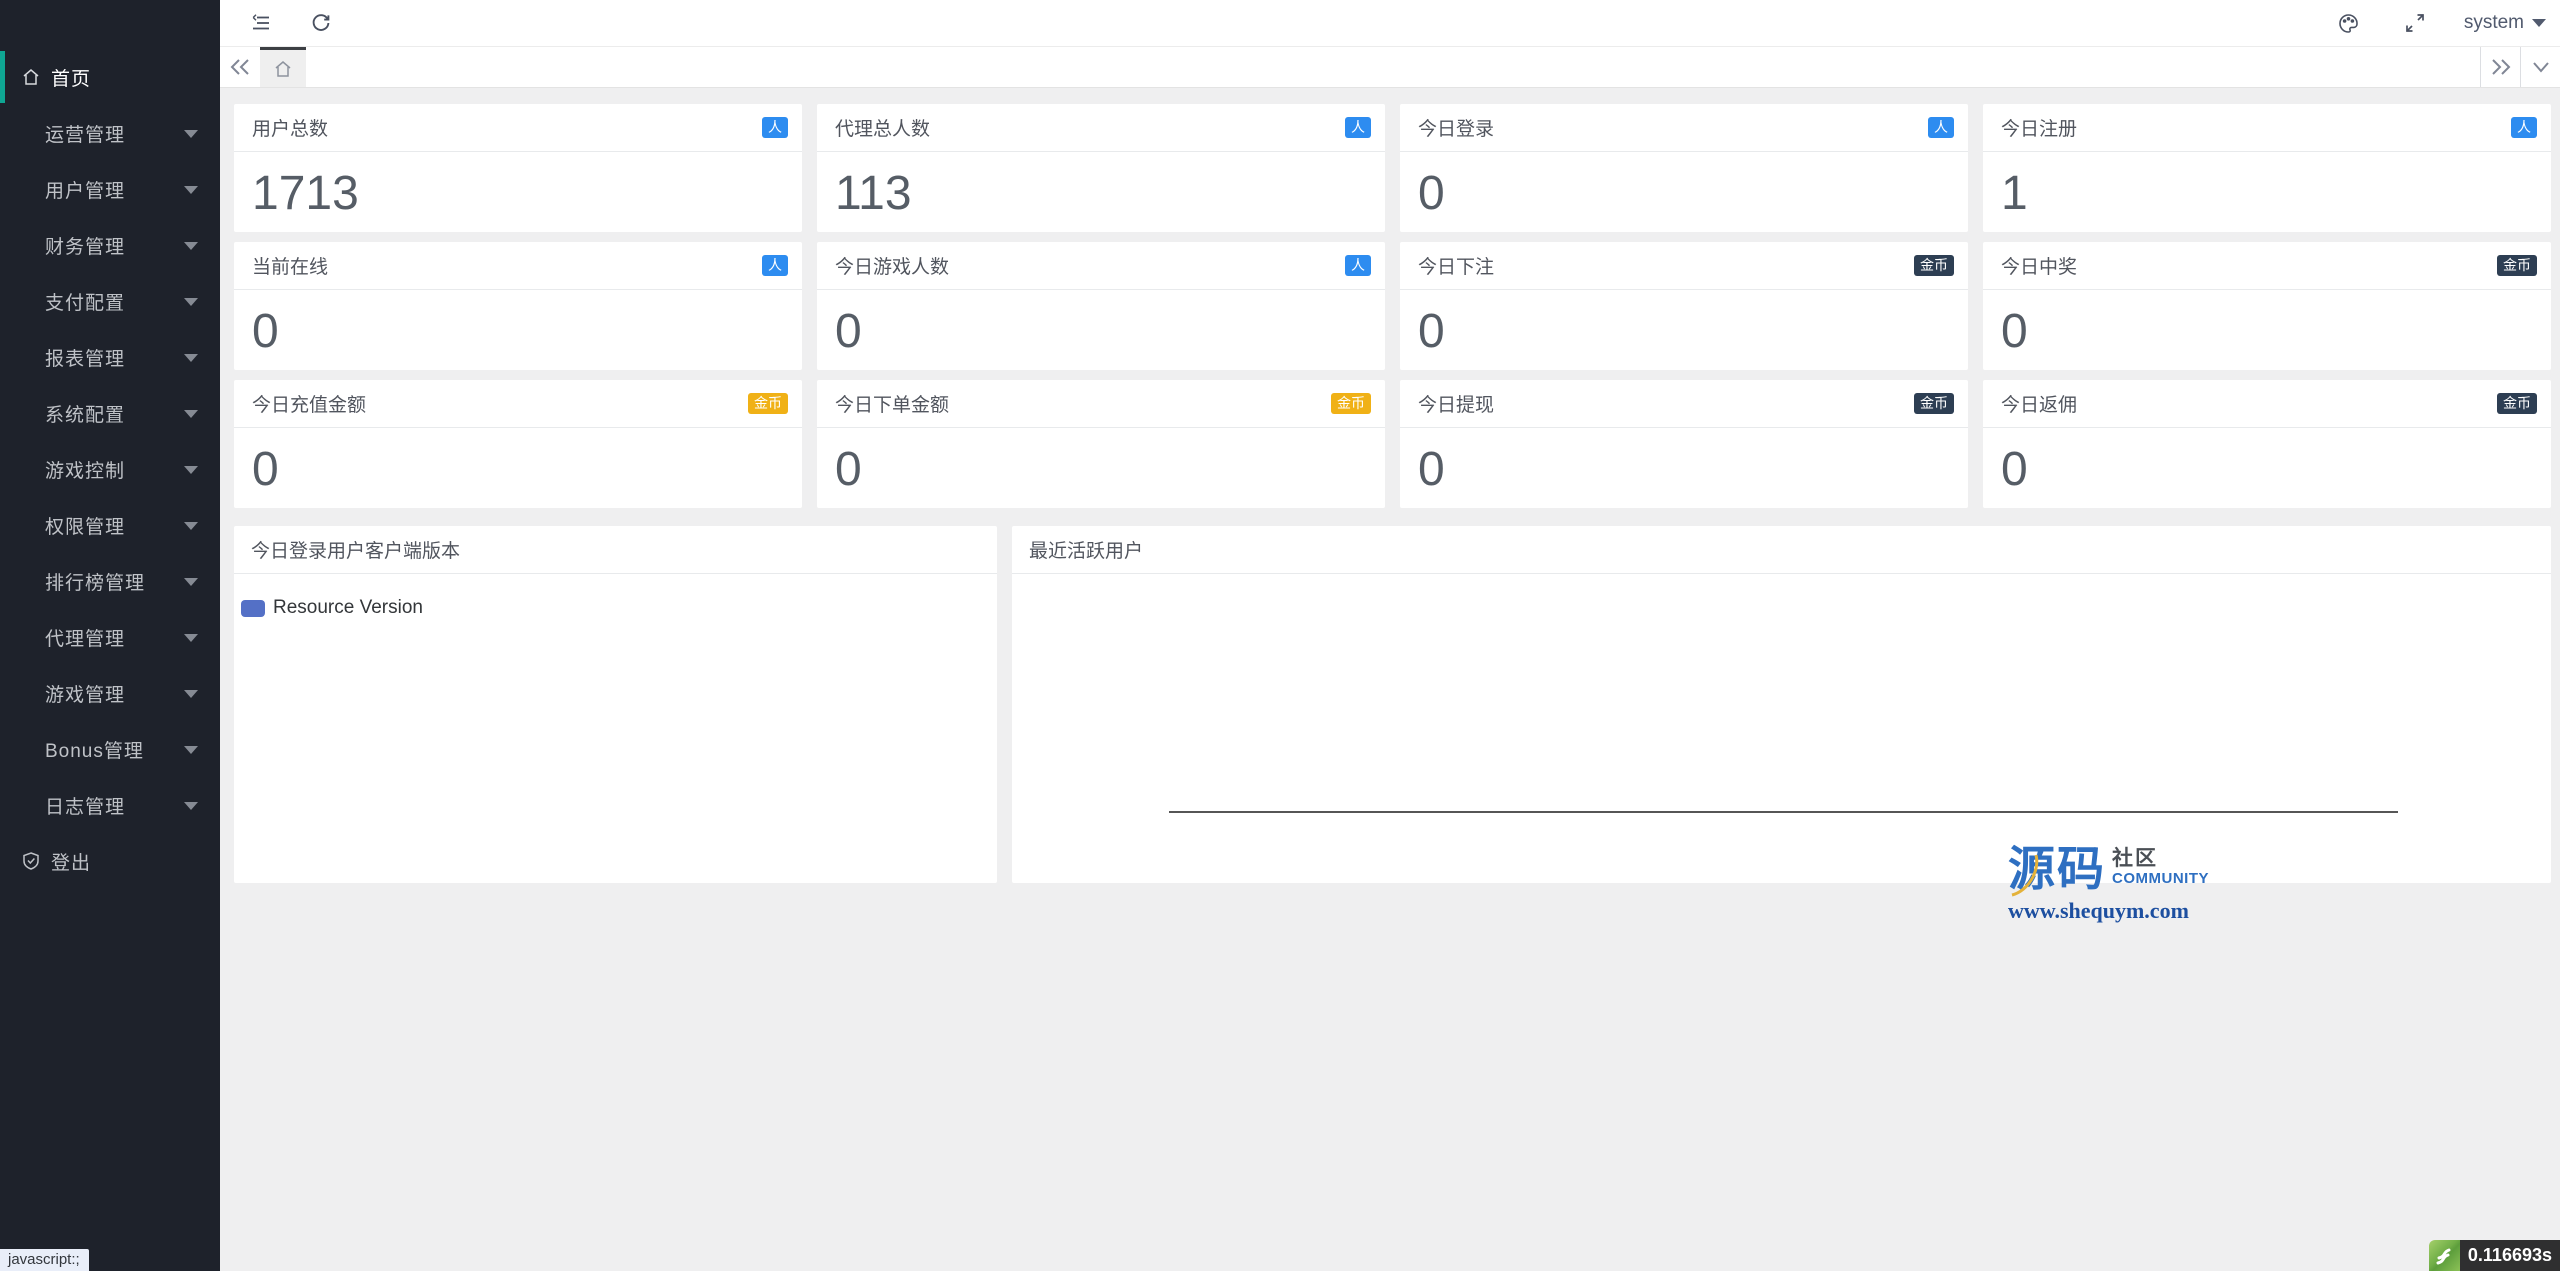 The width and height of the screenshot is (2560, 1271). What do you see at coordinates (110, 77) in the screenshot?
I see `sidebar-item-home: 首页` at bounding box center [110, 77].